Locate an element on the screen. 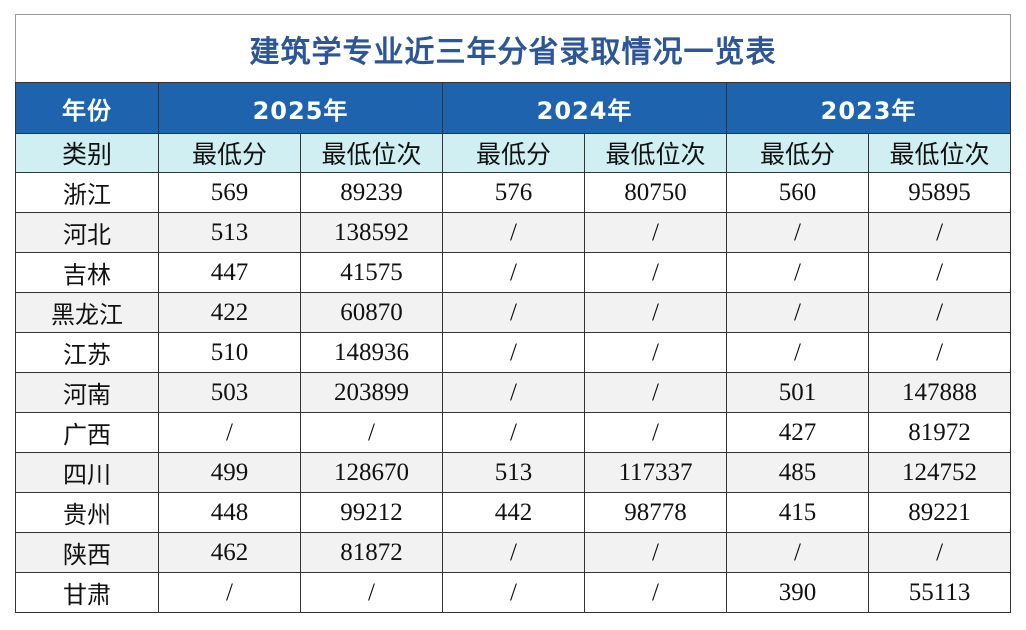 This screenshot has height=630, width=1026. data-cell: 485 is located at coordinates (798, 472).